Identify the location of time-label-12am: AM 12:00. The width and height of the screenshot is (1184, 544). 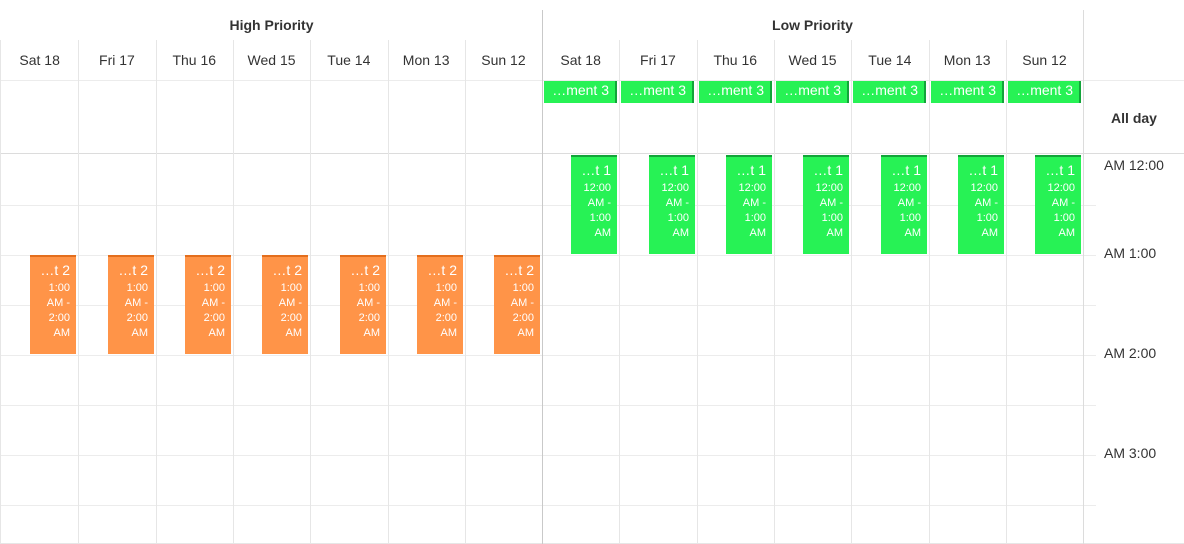
(1134, 165).